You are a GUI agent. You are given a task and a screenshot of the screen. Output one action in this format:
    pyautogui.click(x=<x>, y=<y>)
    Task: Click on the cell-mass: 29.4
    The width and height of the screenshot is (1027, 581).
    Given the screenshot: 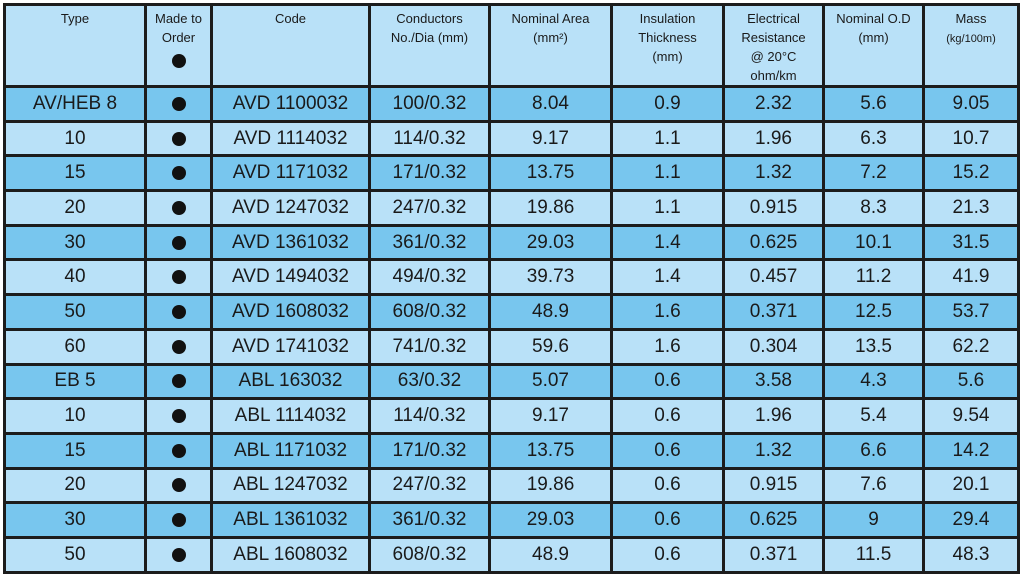 What is the action you would take?
    pyautogui.click(x=971, y=520)
    